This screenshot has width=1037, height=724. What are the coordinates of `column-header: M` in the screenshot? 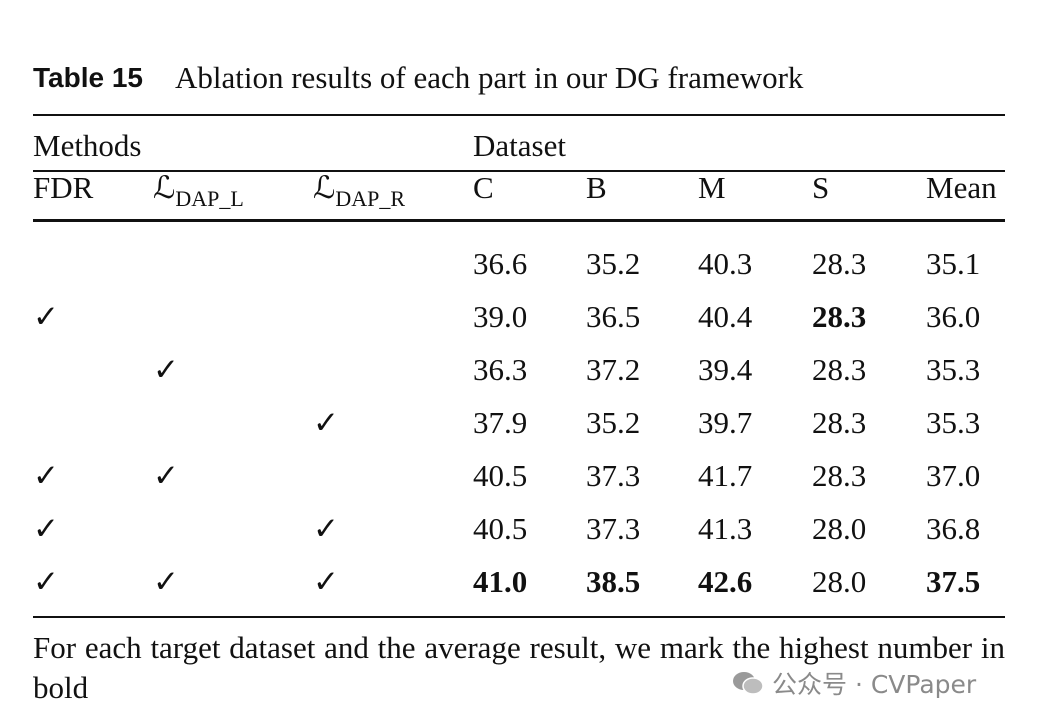 It's located at (712, 187).